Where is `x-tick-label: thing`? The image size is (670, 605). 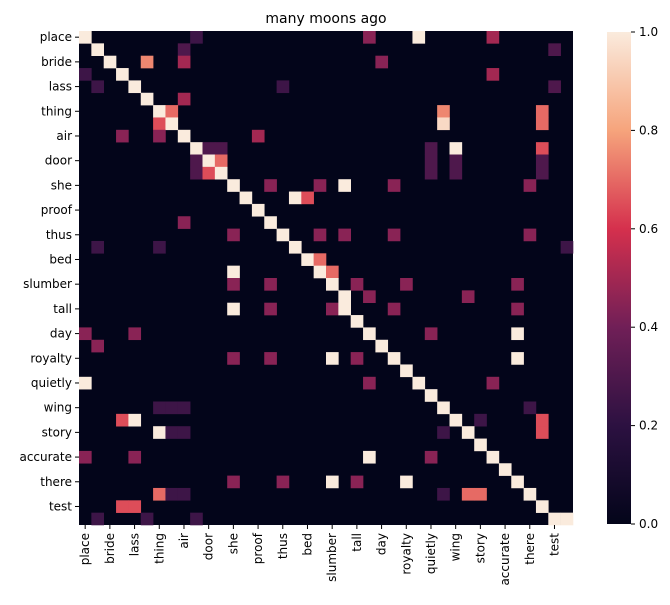
x-tick-label: thing is located at coordinates (159, 548).